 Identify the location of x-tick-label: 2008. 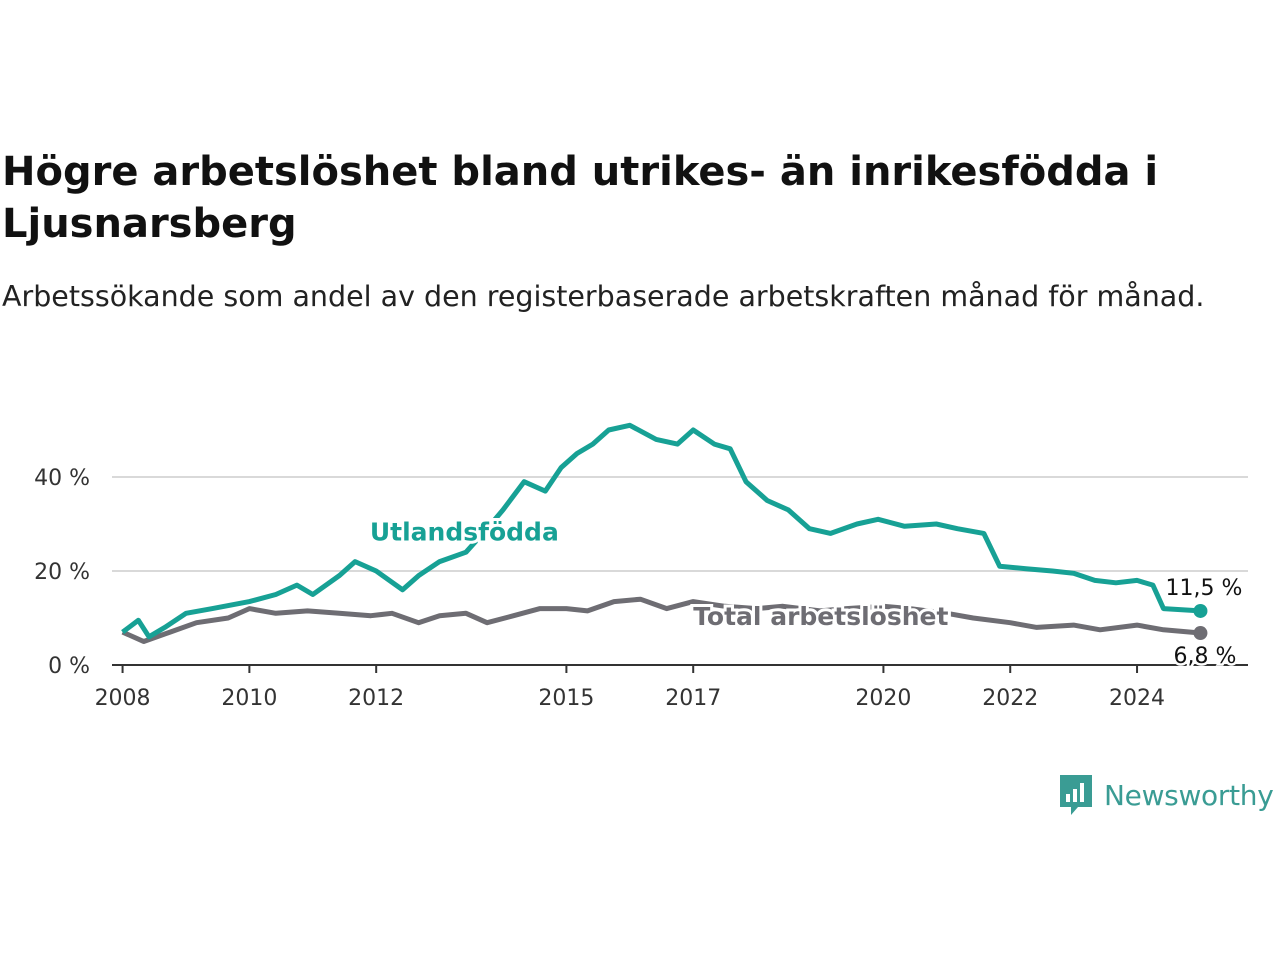
(123, 698).